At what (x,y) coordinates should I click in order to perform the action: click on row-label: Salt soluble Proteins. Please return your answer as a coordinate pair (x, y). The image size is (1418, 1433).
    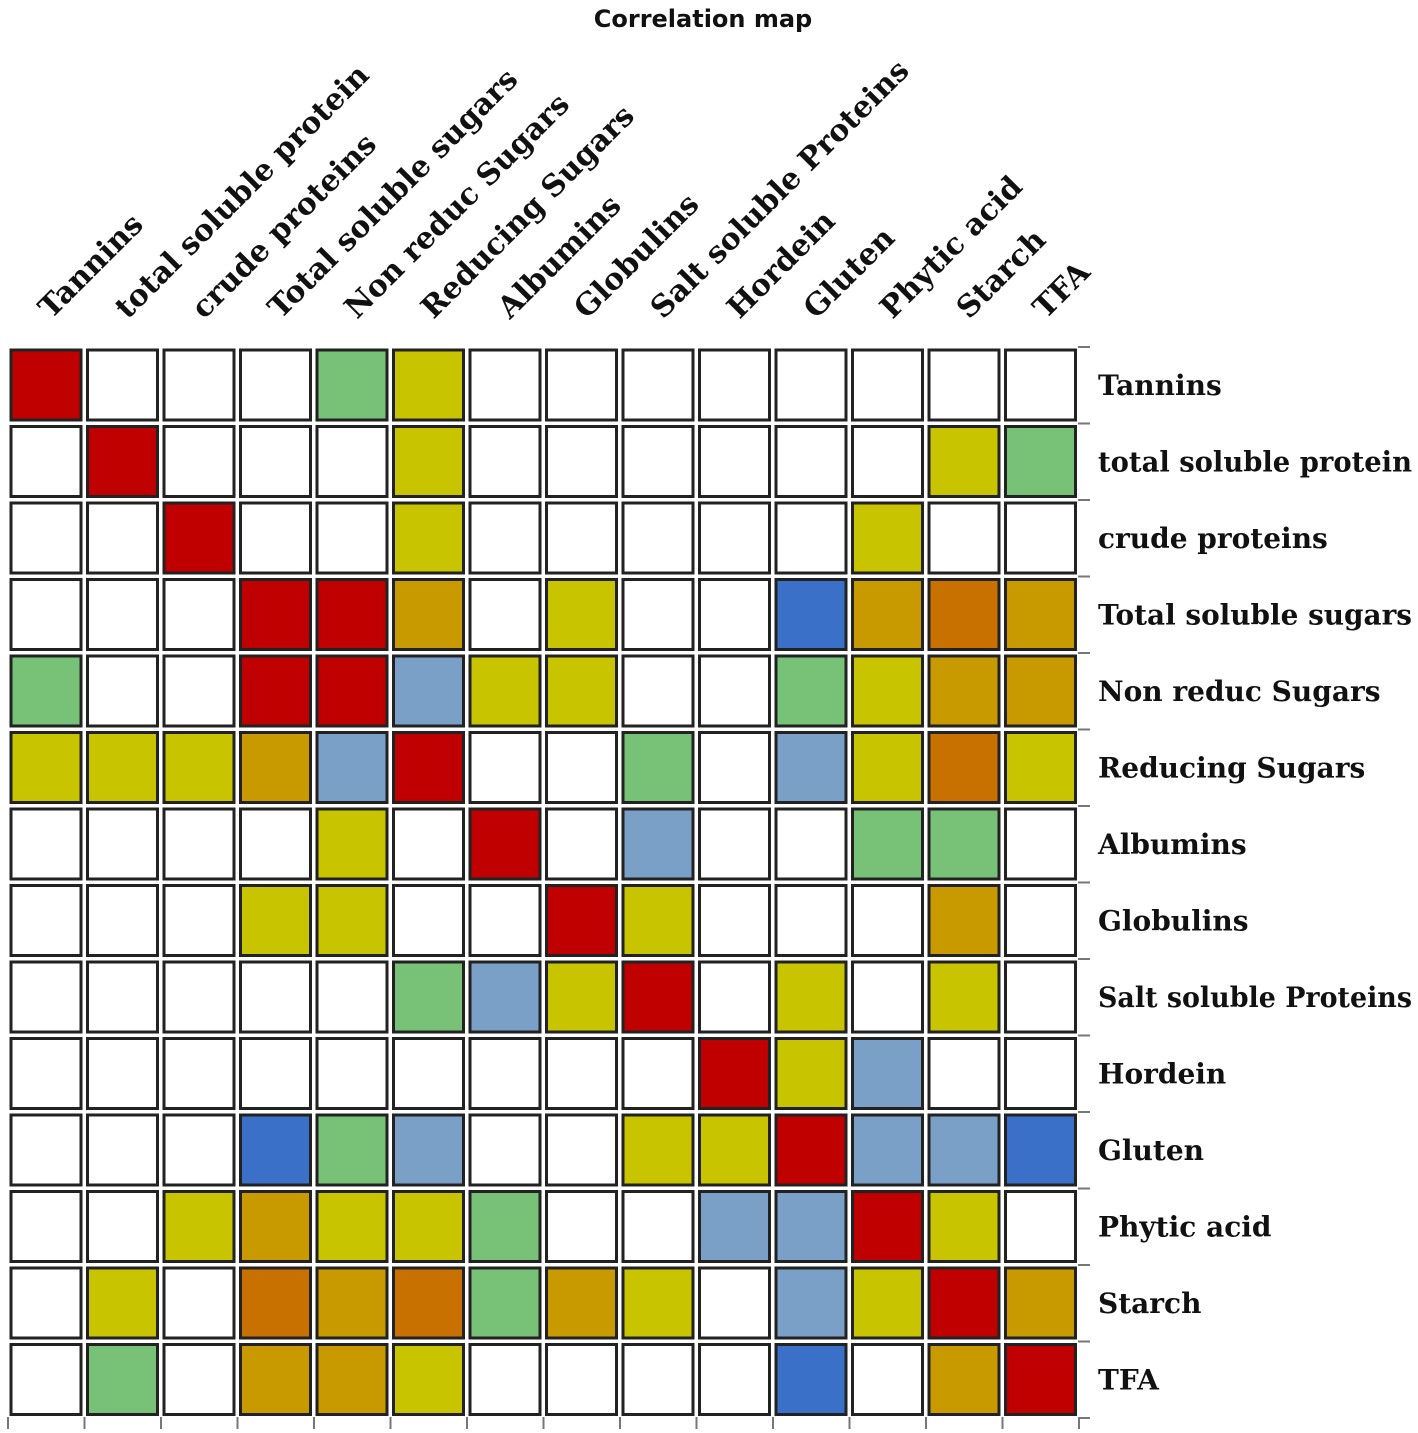
    Looking at the image, I should click on (1255, 997).